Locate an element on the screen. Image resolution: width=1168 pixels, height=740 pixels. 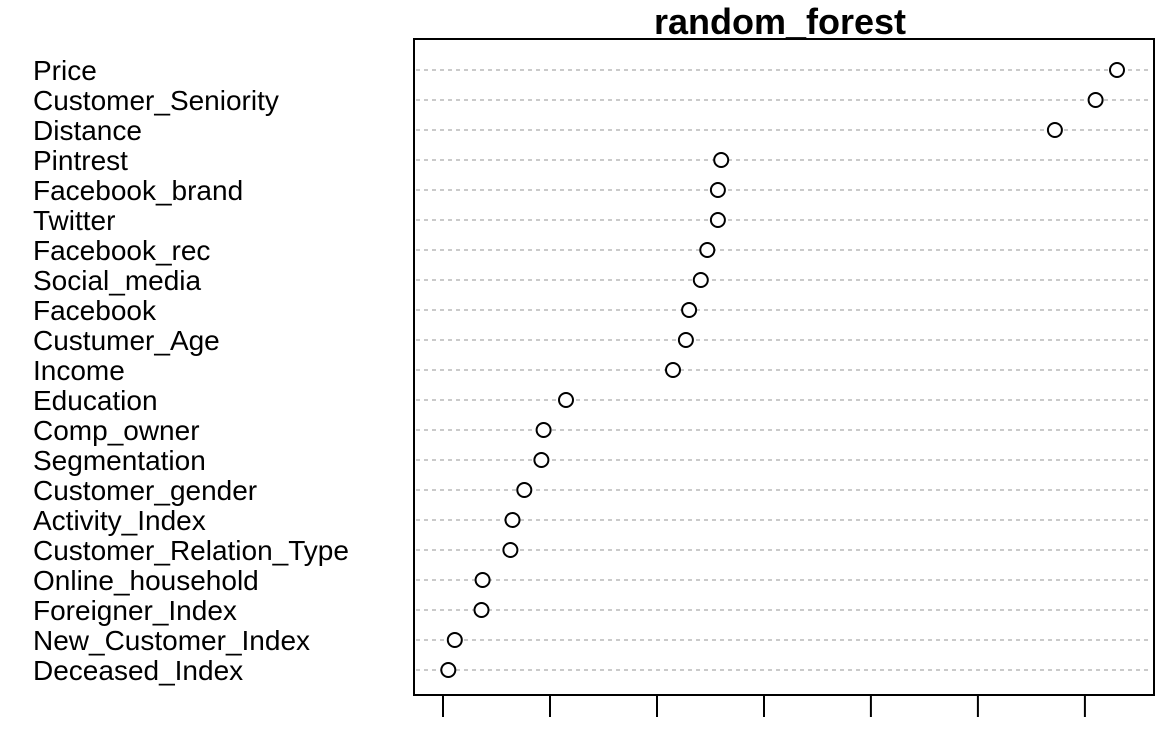
label-activity-index: Activity_Index is located at coordinates (119, 520).